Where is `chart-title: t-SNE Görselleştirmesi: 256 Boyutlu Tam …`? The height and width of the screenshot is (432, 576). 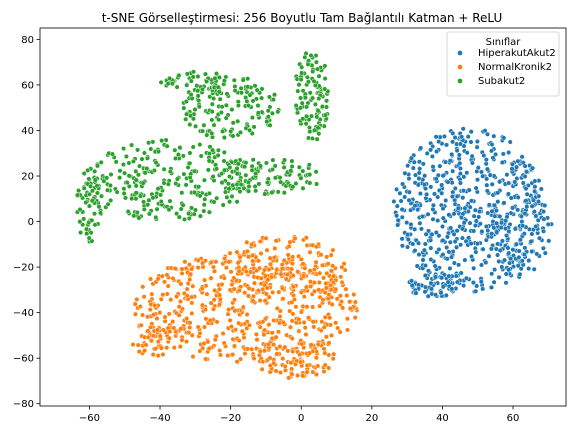
chart-title: t-SNE Görselleştirmesi: 256 Boyutlu Tam … is located at coordinates (302, 18).